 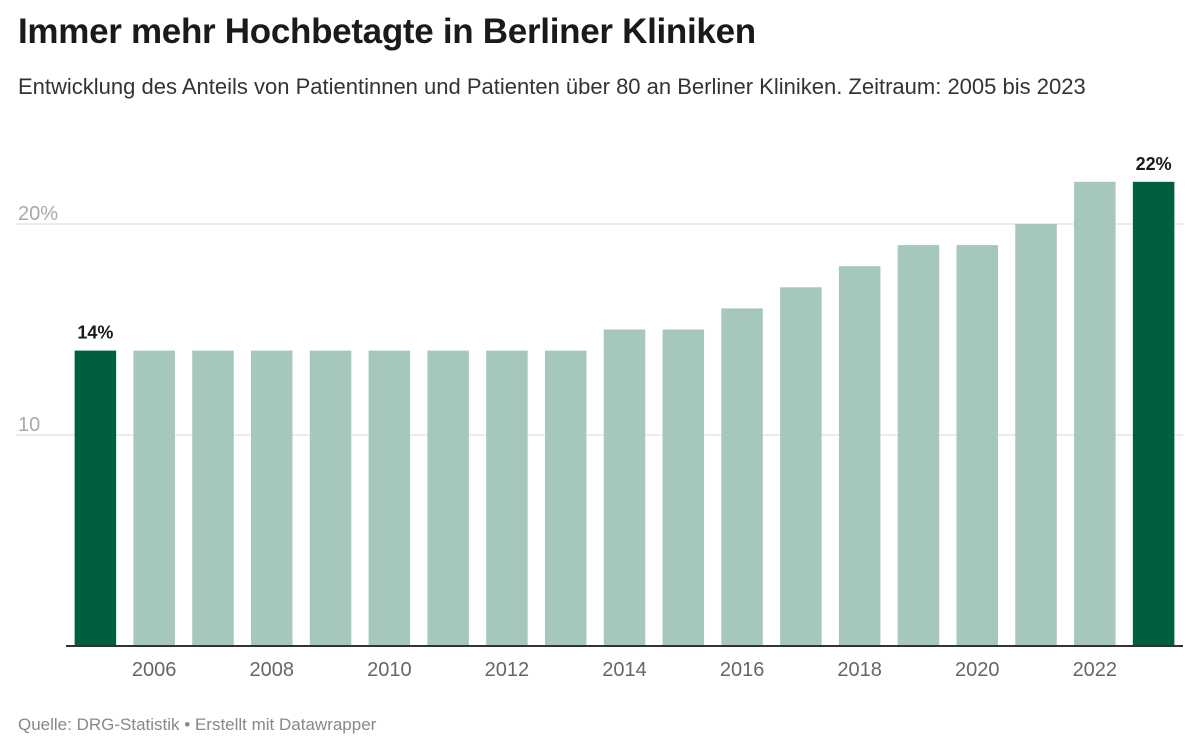 What do you see at coordinates (859, 456) in the screenshot?
I see `bar-2018` at bounding box center [859, 456].